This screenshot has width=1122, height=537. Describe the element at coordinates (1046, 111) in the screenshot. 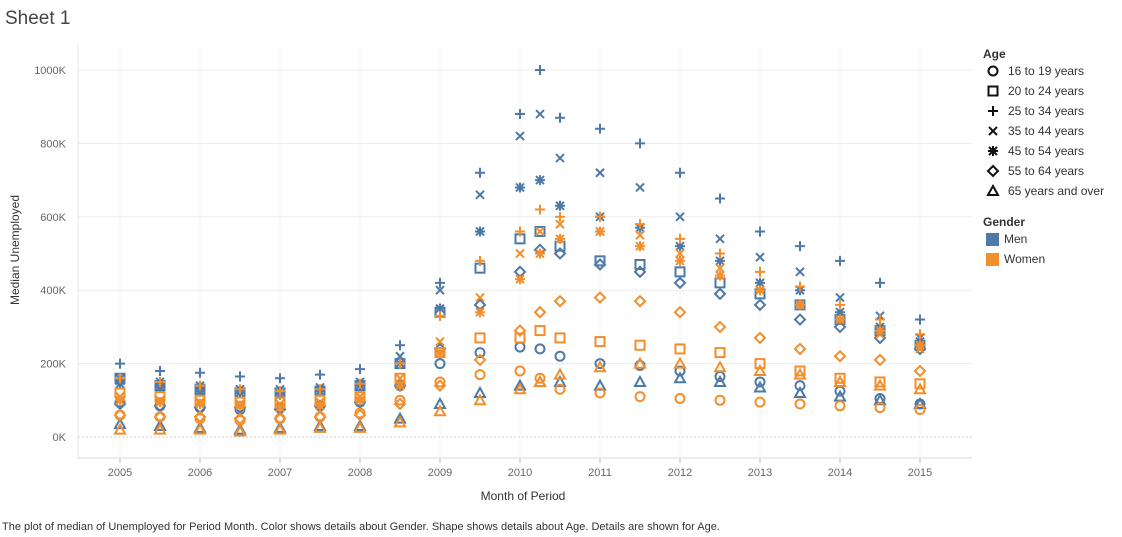

I see `legend-age-label: 25 to 34 years` at that location.